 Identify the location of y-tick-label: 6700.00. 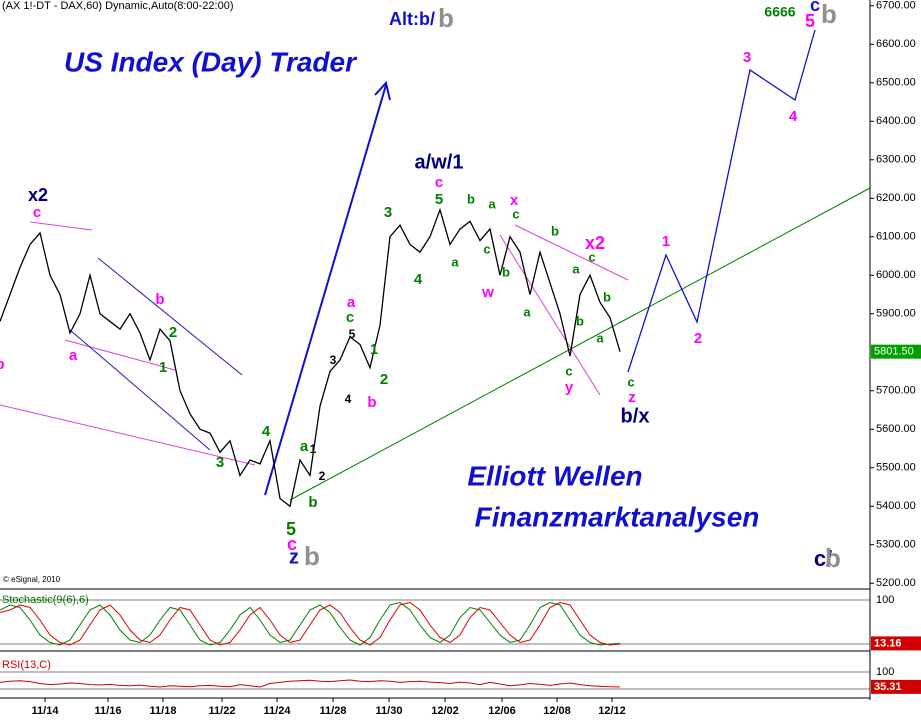
(896, 6).